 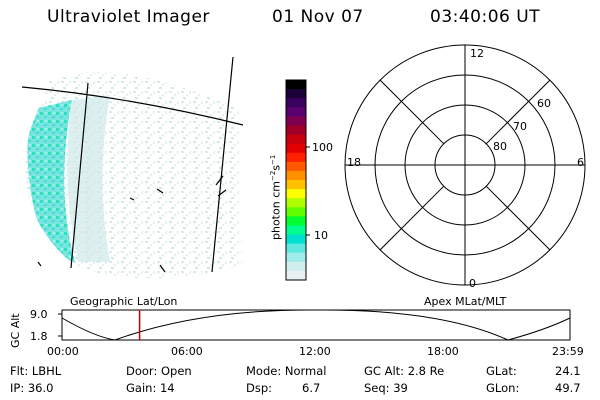 I want to click on timeline-frame, so click(x=316, y=325).